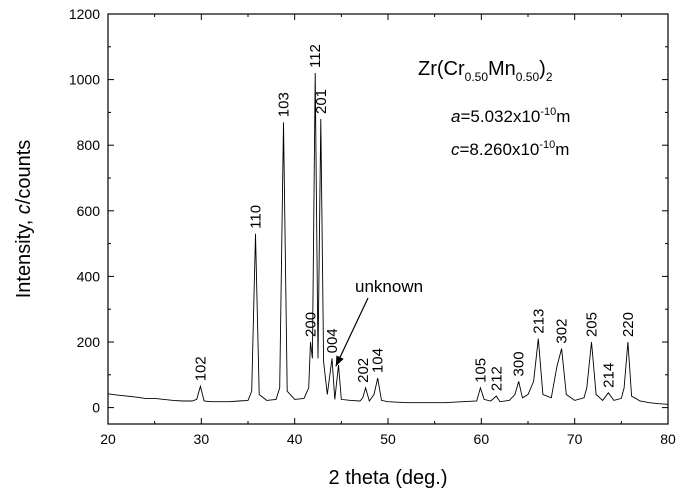 This screenshot has width=682, height=493. Describe the element at coordinates (200, 368) in the screenshot. I see `peak-label-102: 102` at that location.